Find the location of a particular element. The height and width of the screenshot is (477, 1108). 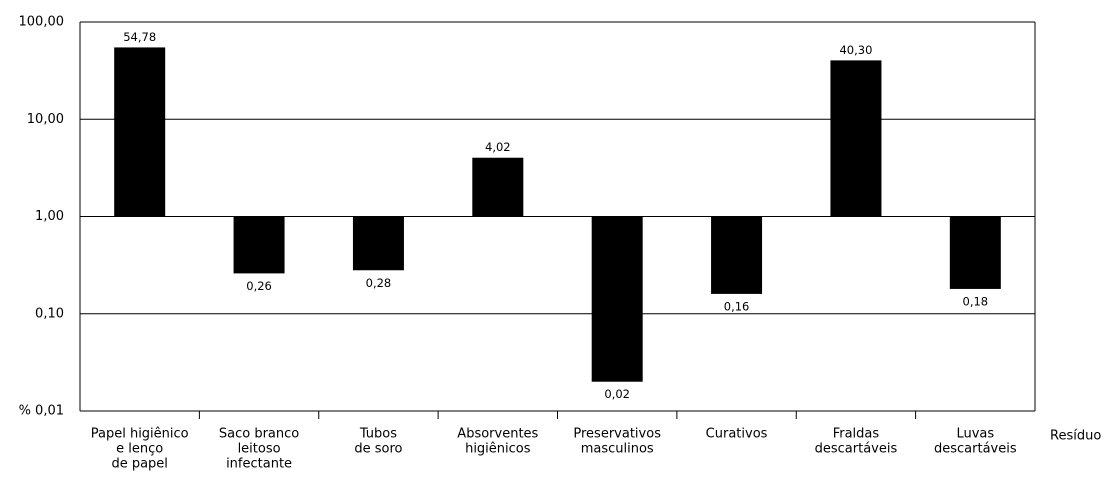

x-tick-label: de papel is located at coordinates (139, 464).